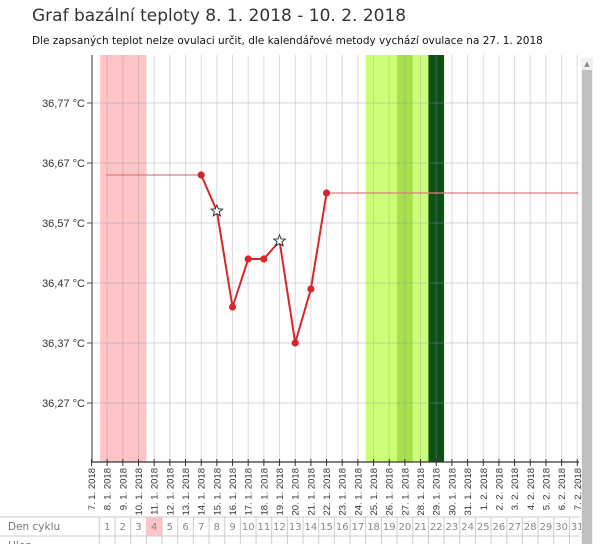 The image size is (600, 544). I want to click on x-tick-label: 7. 1. 2018, so click(92, 489).